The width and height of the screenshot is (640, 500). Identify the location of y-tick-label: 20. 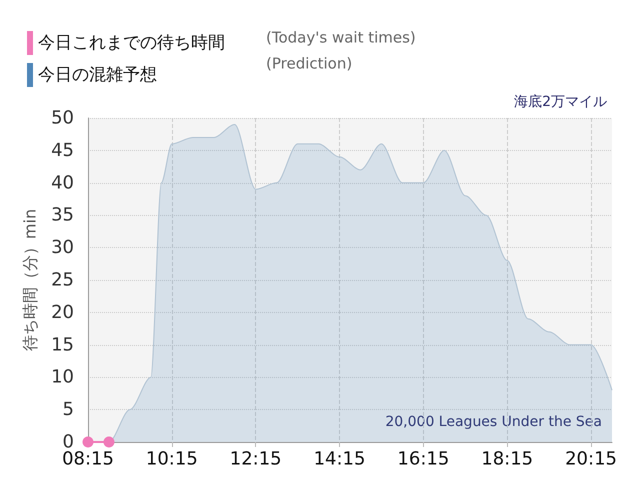
(62, 312).